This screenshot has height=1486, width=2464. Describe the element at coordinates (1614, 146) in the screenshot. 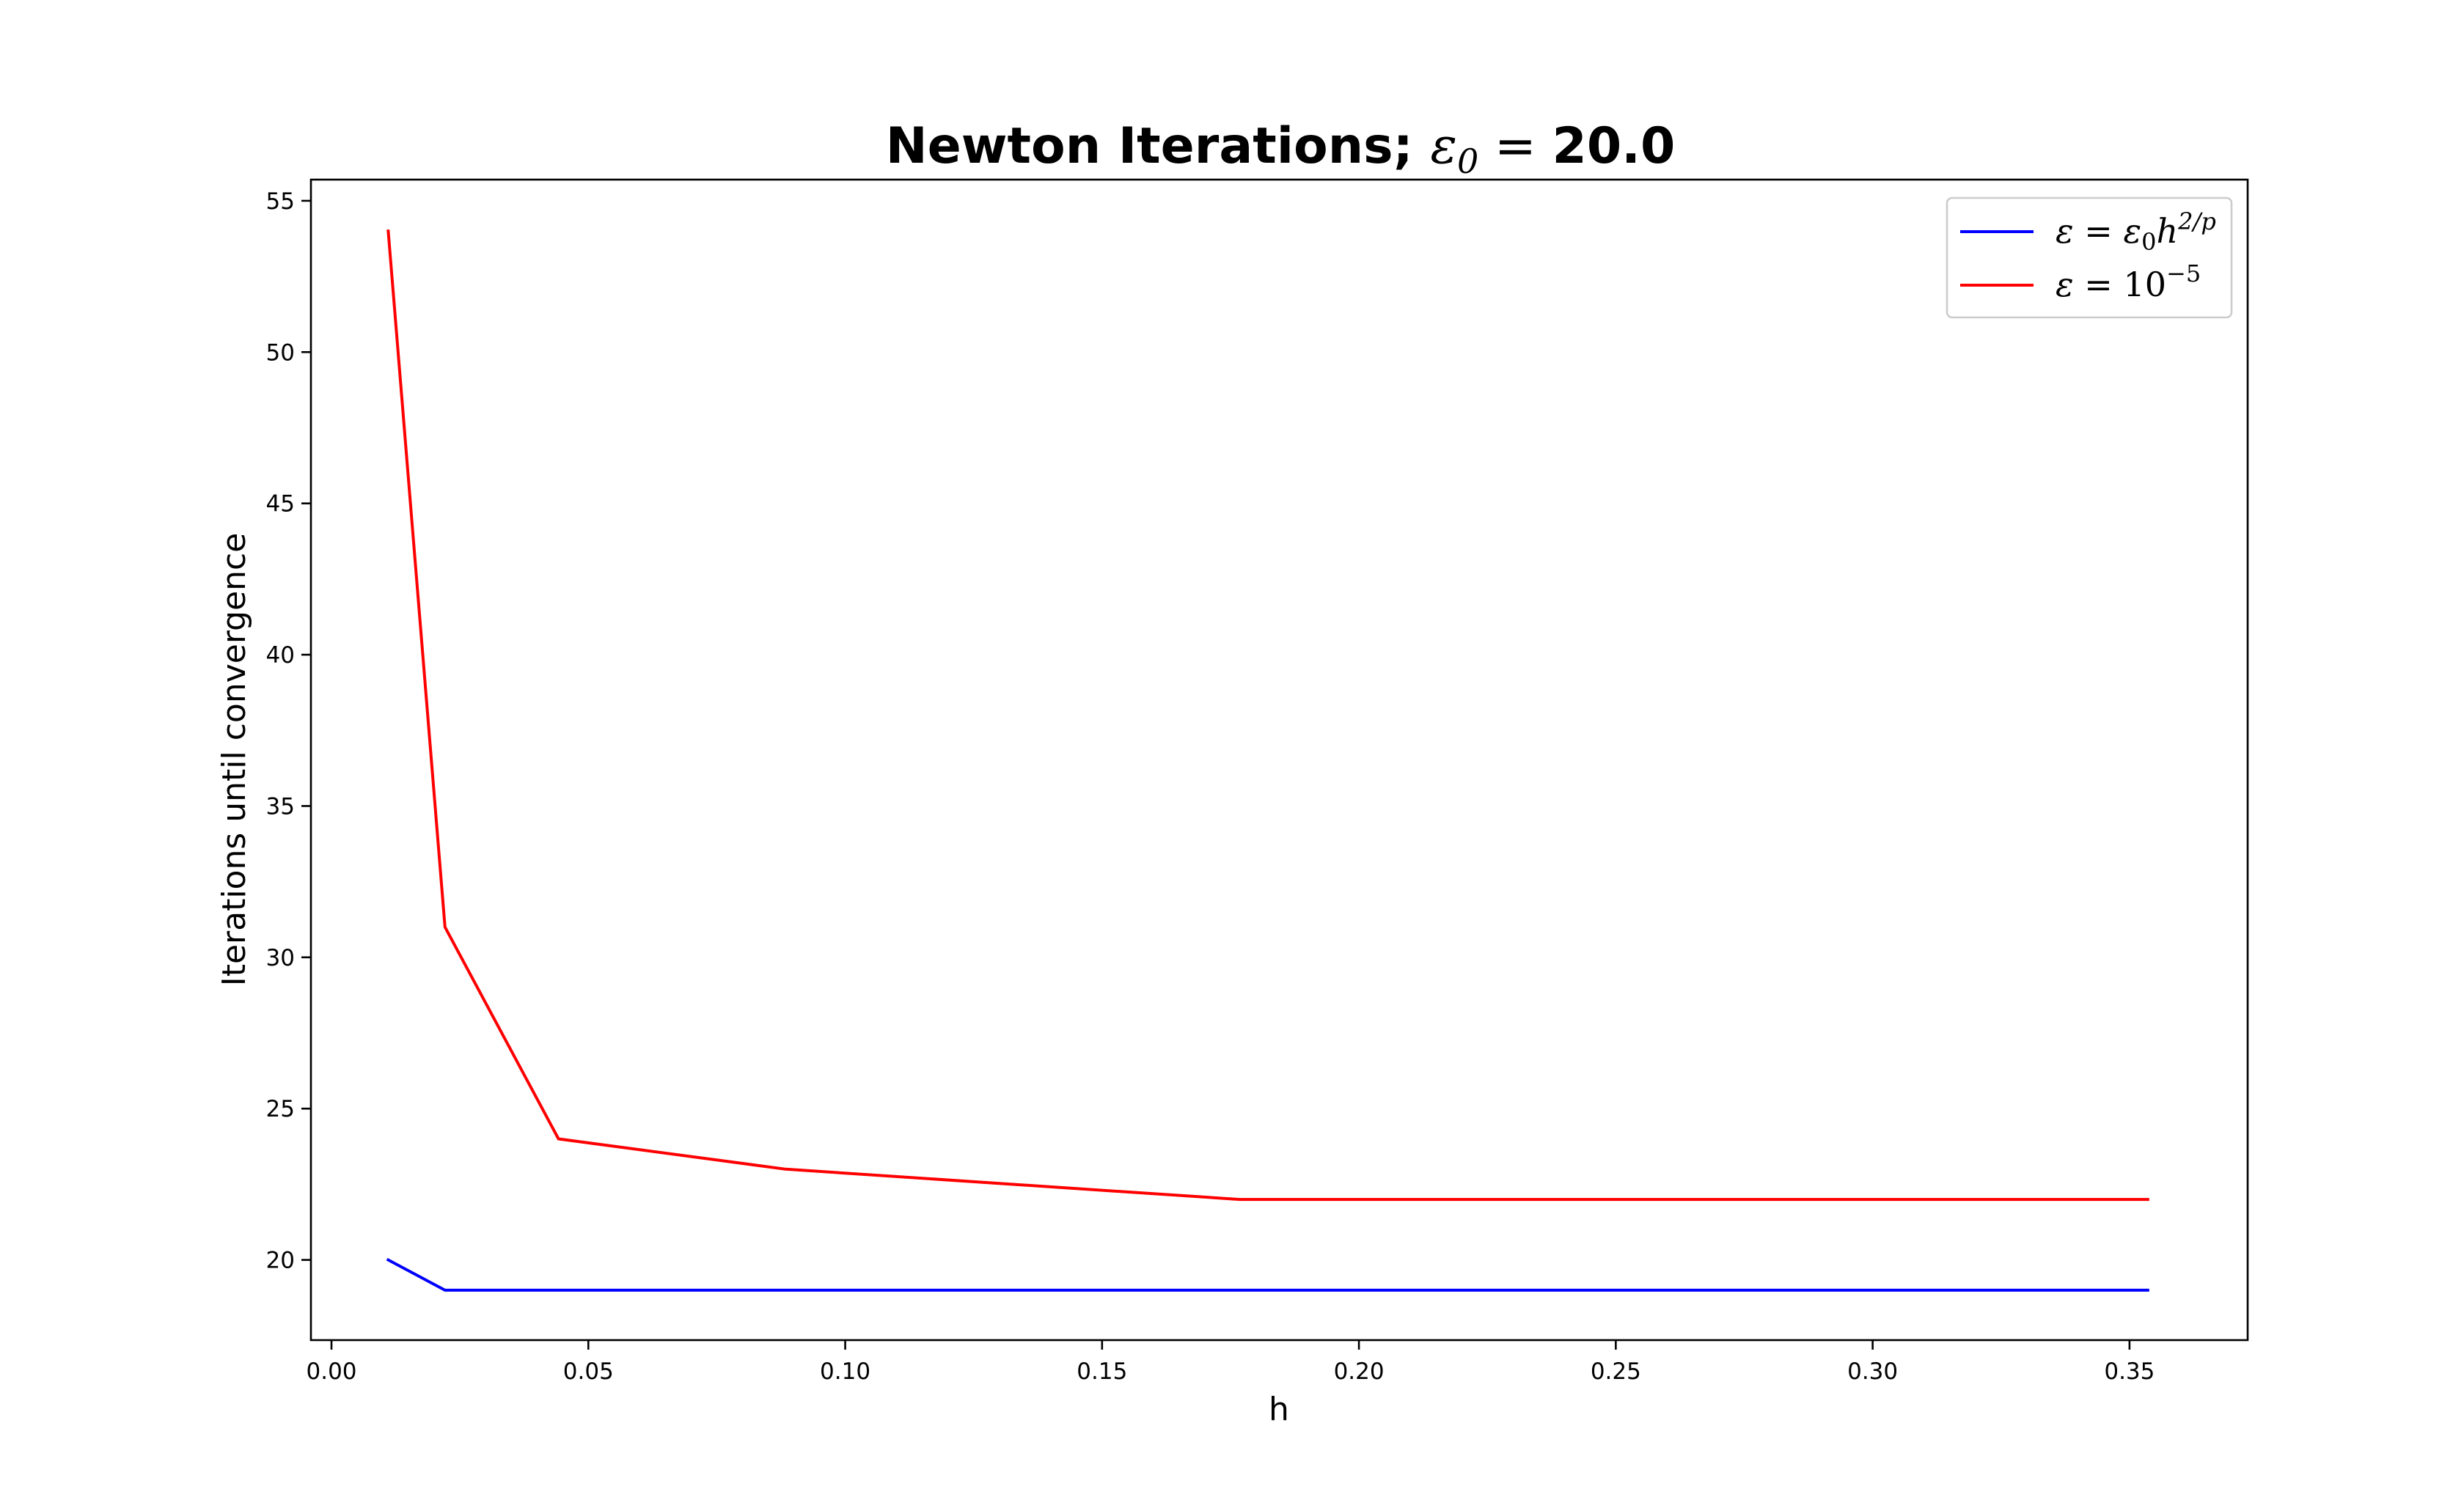

I see `title-value: 20.0` at that location.